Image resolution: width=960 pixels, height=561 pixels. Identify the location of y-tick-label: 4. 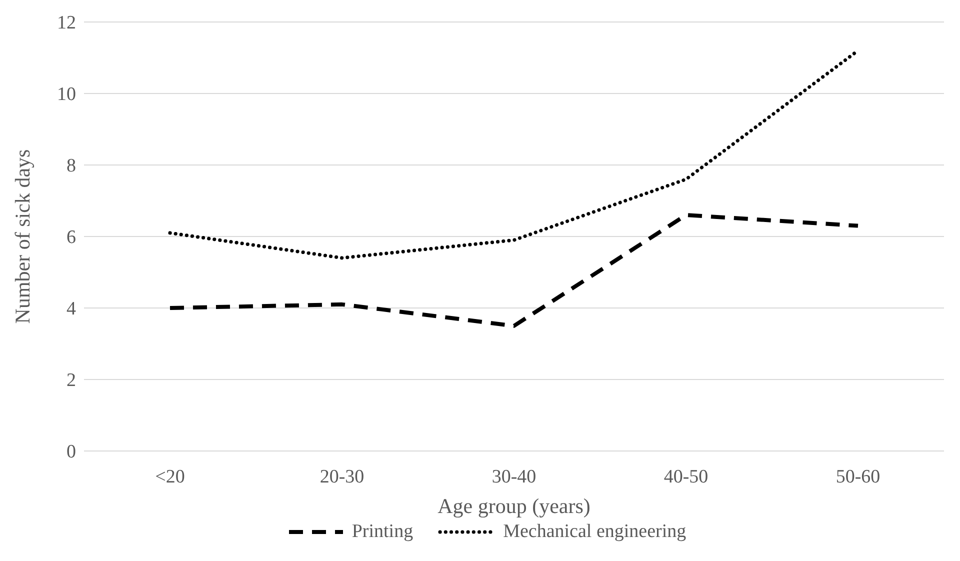
(71, 309).